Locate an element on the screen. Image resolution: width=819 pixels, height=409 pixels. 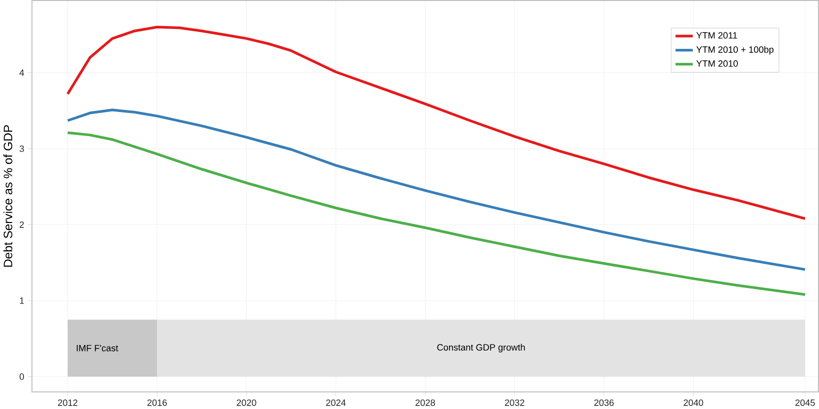
x-tick-label: 2024 is located at coordinates (336, 402).